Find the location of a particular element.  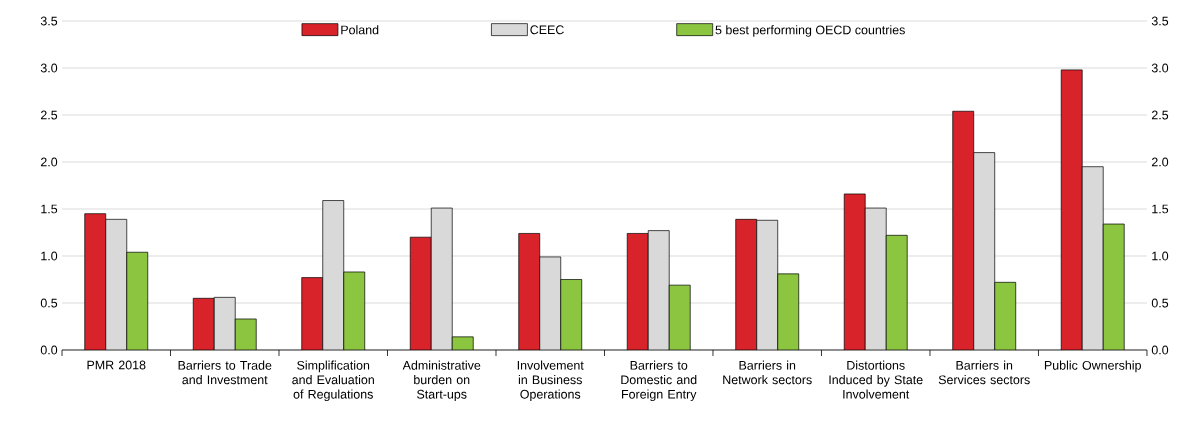

legend-label: 5 best performing OECD countries is located at coordinates (810, 31).